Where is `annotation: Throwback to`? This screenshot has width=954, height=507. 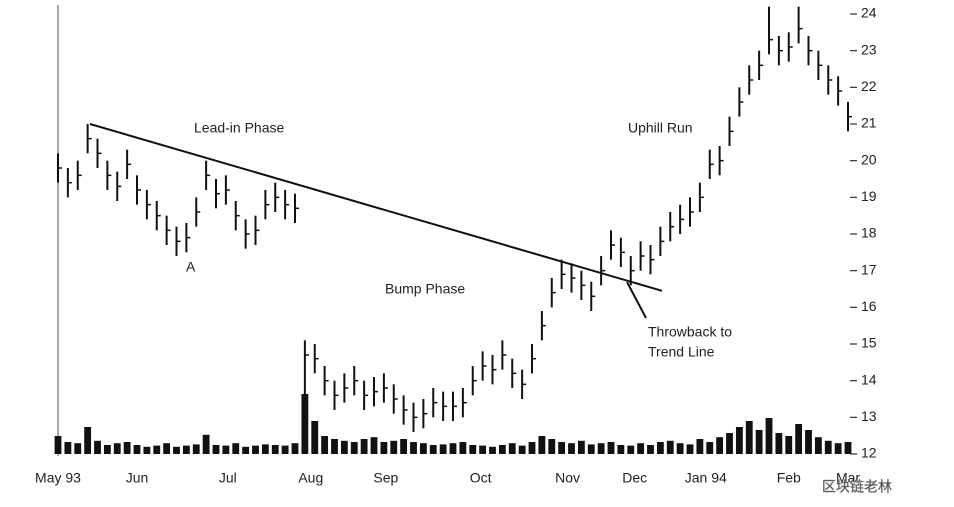
annotation: Throwback to is located at coordinates (690, 332).